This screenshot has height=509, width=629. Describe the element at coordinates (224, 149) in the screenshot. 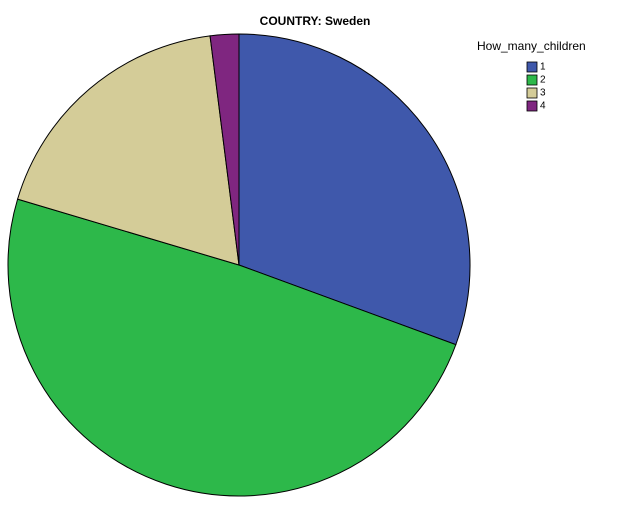

I see `pie-slice` at that location.